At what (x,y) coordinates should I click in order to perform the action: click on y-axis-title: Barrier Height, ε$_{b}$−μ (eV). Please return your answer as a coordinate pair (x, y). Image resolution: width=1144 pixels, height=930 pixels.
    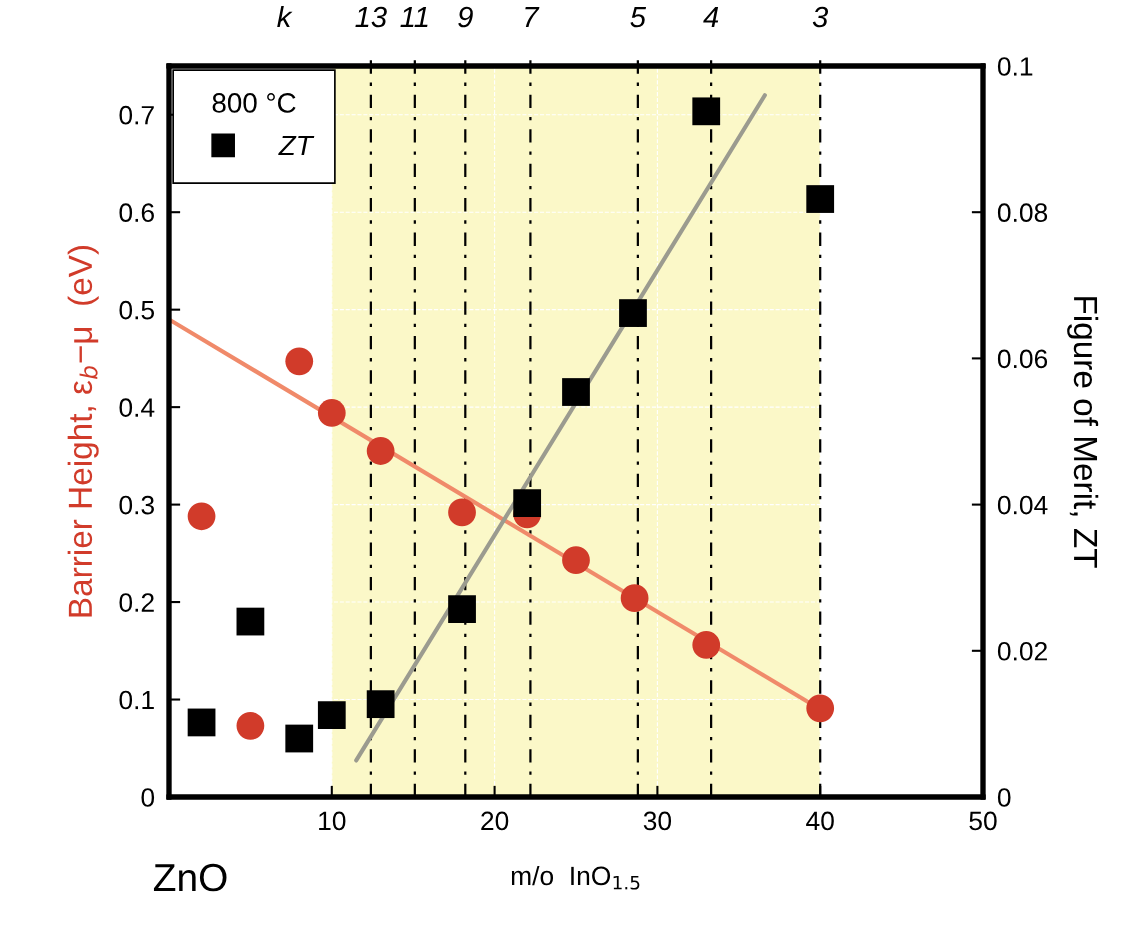
    Looking at the image, I should click on (83, 431).